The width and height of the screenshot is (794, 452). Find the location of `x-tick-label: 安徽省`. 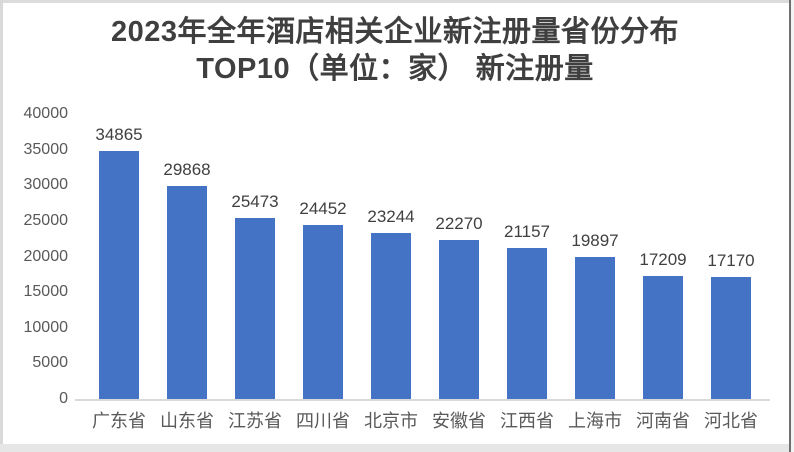

x-tick-label: 安徽省 is located at coordinates (459, 421).